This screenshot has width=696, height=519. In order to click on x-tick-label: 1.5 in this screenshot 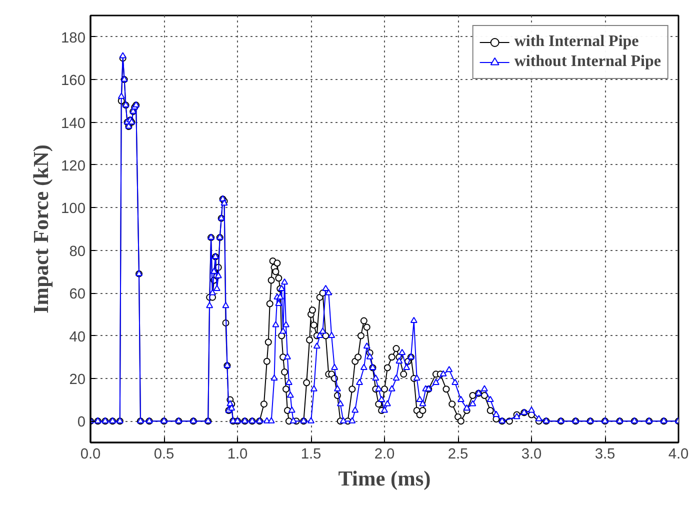, I will do `click(311, 454)`.